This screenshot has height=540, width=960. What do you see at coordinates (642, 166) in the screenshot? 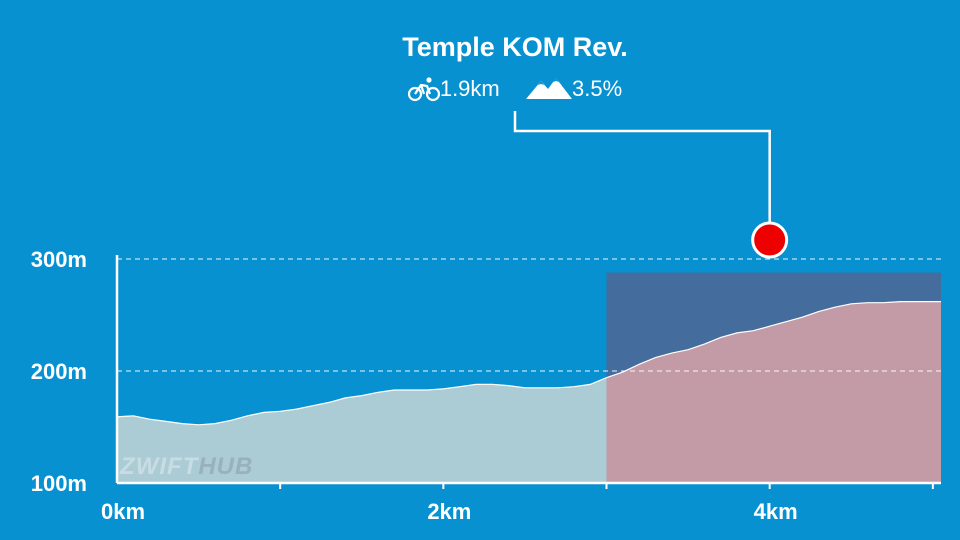
I see `segment-callout-line` at bounding box center [642, 166].